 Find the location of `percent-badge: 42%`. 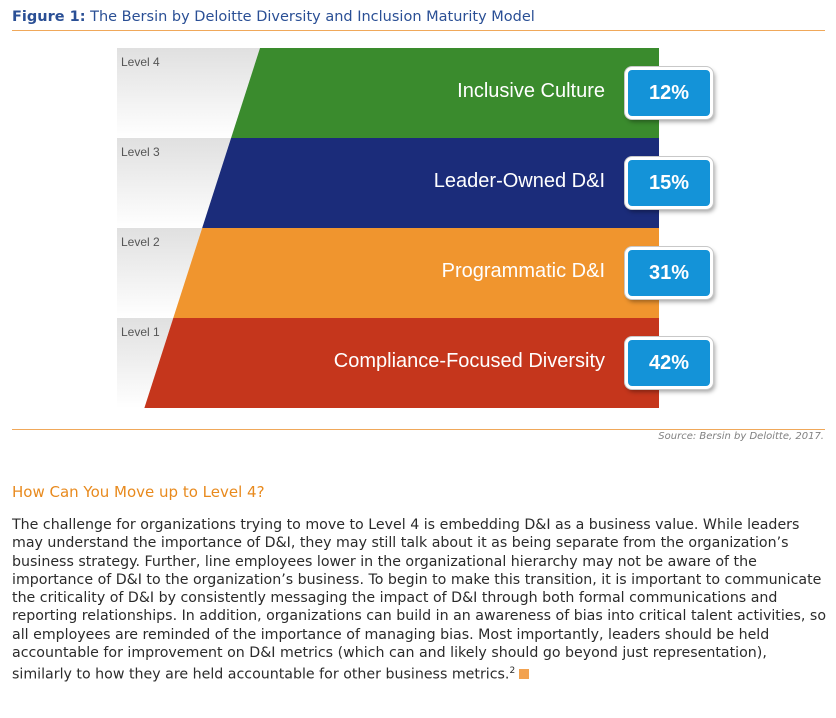

percent-badge: 42% is located at coordinates (669, 363).